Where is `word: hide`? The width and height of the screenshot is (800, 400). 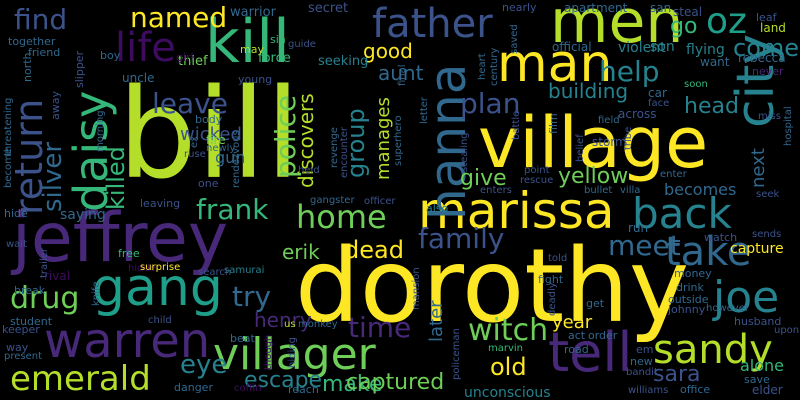
word: hide is located at coordinates (16, 213).